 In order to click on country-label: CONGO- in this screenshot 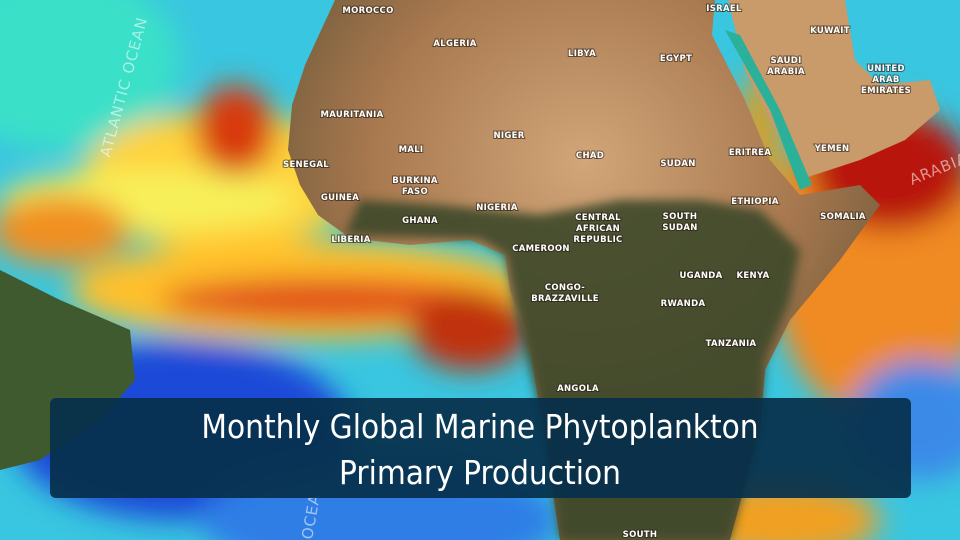, I will do `click(565, 288)`.